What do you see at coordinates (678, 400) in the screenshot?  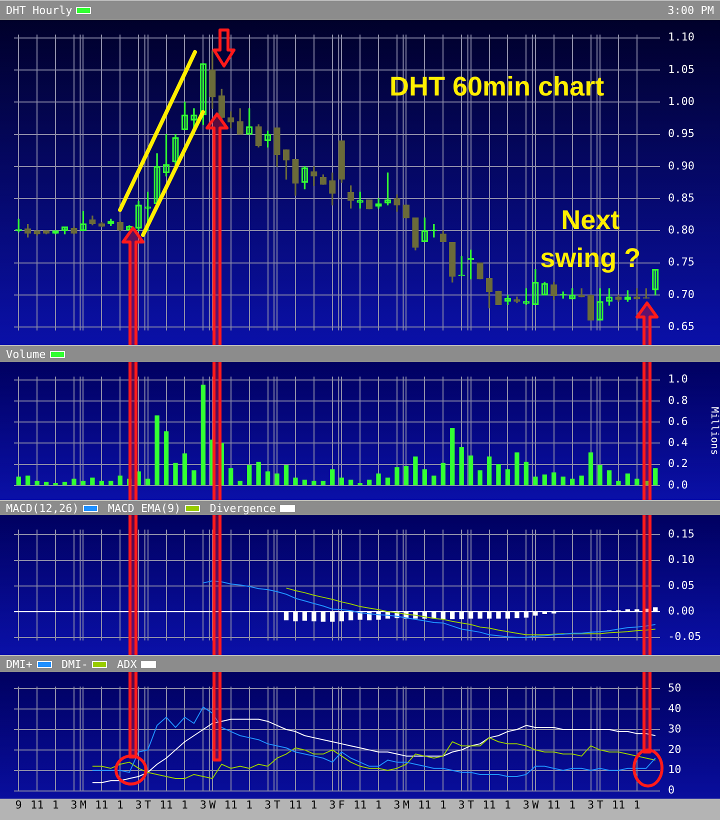 I see `y-tick-label: 0.8` at bounding box center [678, 400].